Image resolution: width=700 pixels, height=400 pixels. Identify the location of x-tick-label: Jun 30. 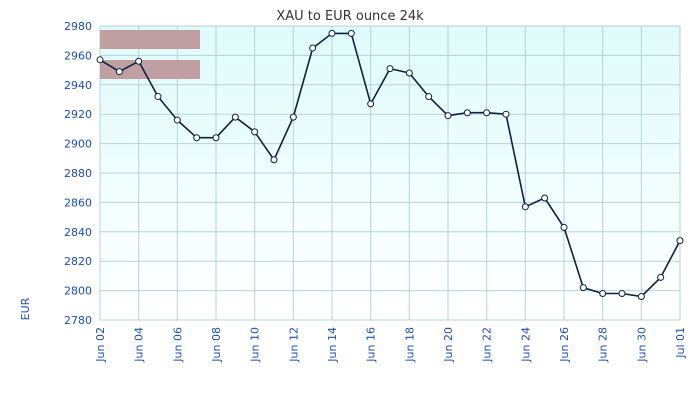
(641, 345).